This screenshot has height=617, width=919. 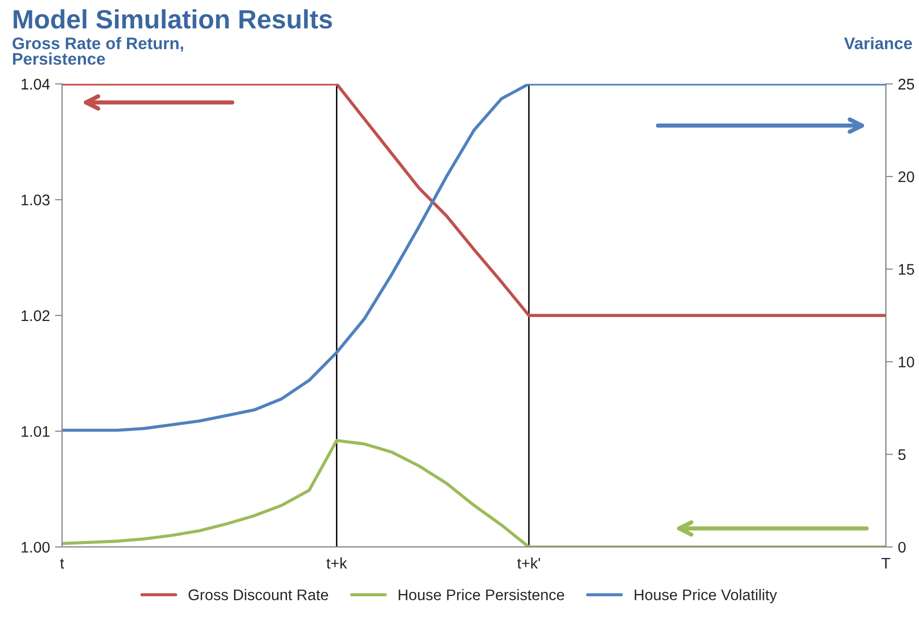 What do you see at coordinates (337, 563) in the screenshot?
I see `x-tick-label: t+k` at bounding box center [337, 563].